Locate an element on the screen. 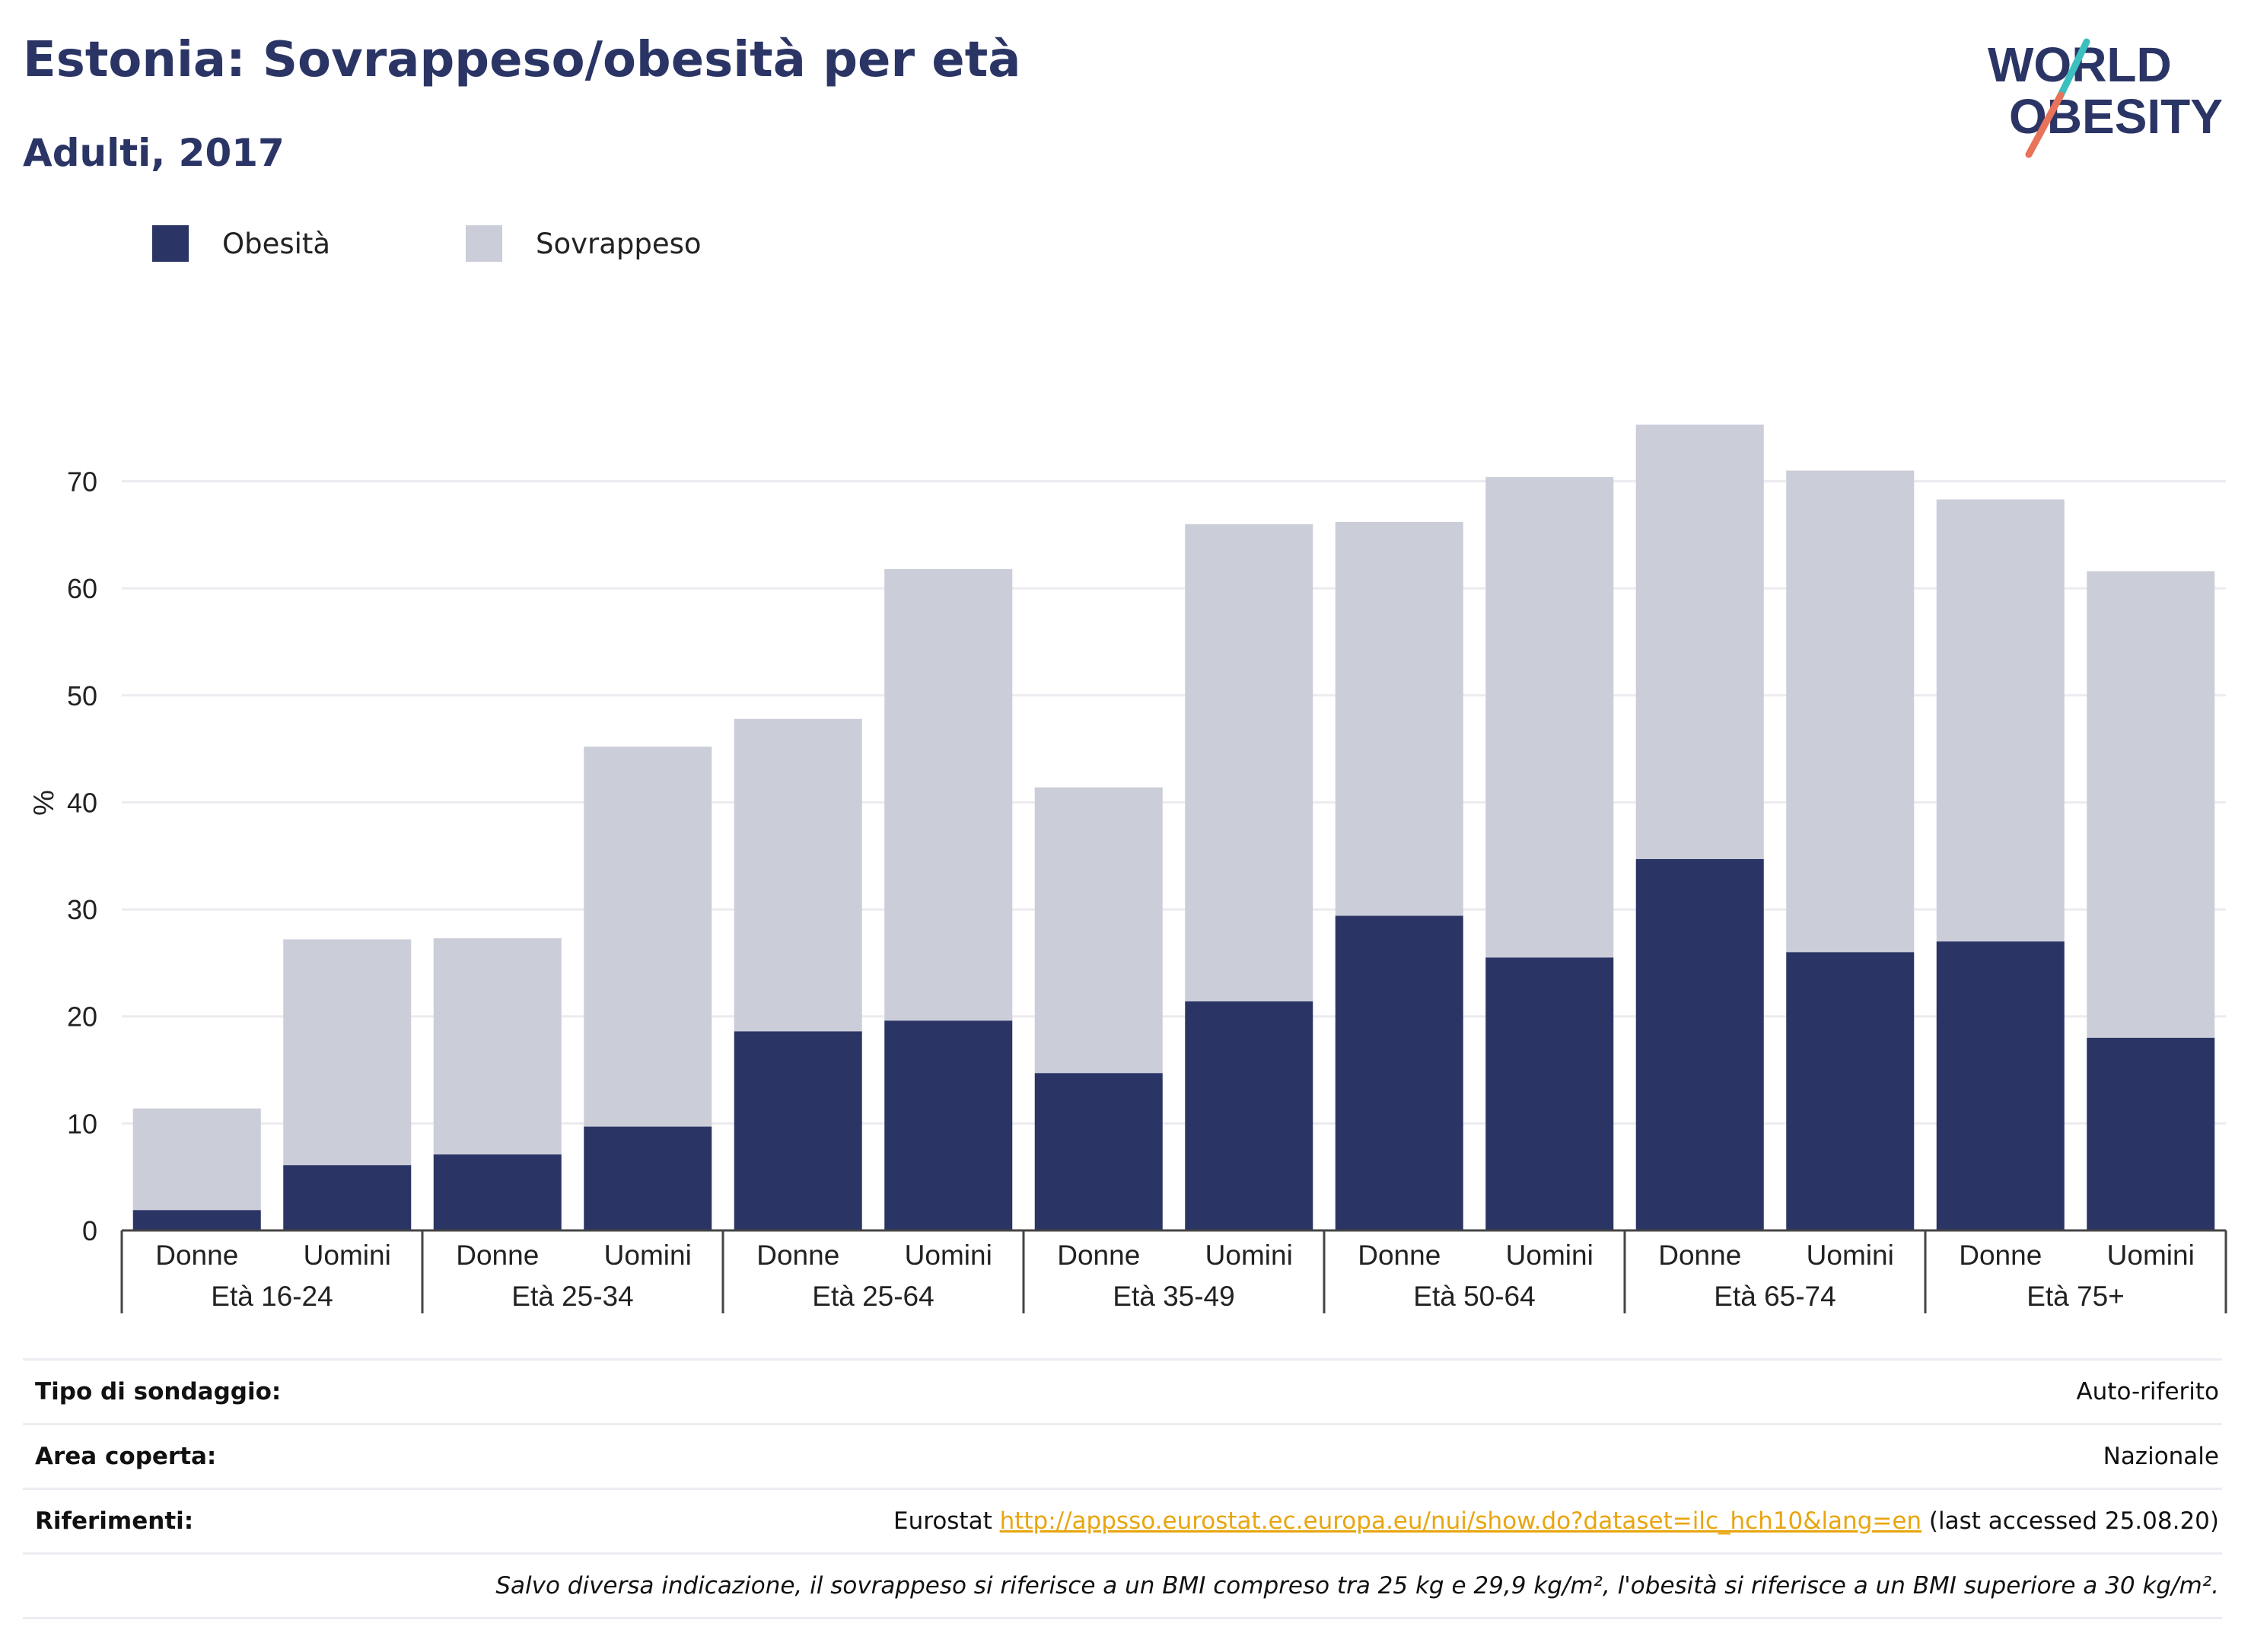 Image resolution: width=2251 pixels, height=1652 pixels. y-tick-label: 50 is located at coordinates (82, 695).